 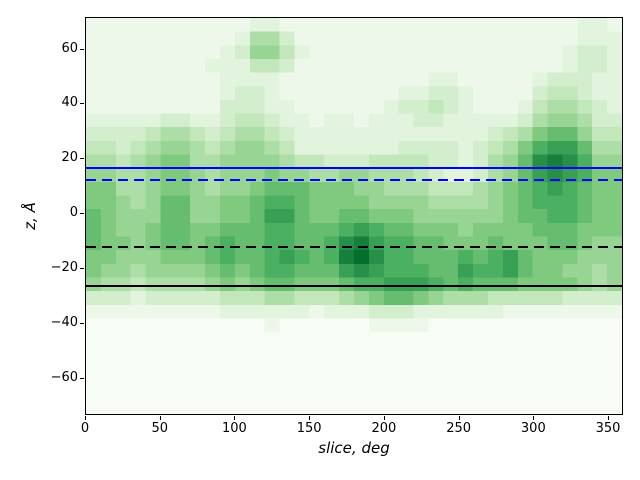 I want to click on y-tick-label: 0, so click(x=73, y=213).